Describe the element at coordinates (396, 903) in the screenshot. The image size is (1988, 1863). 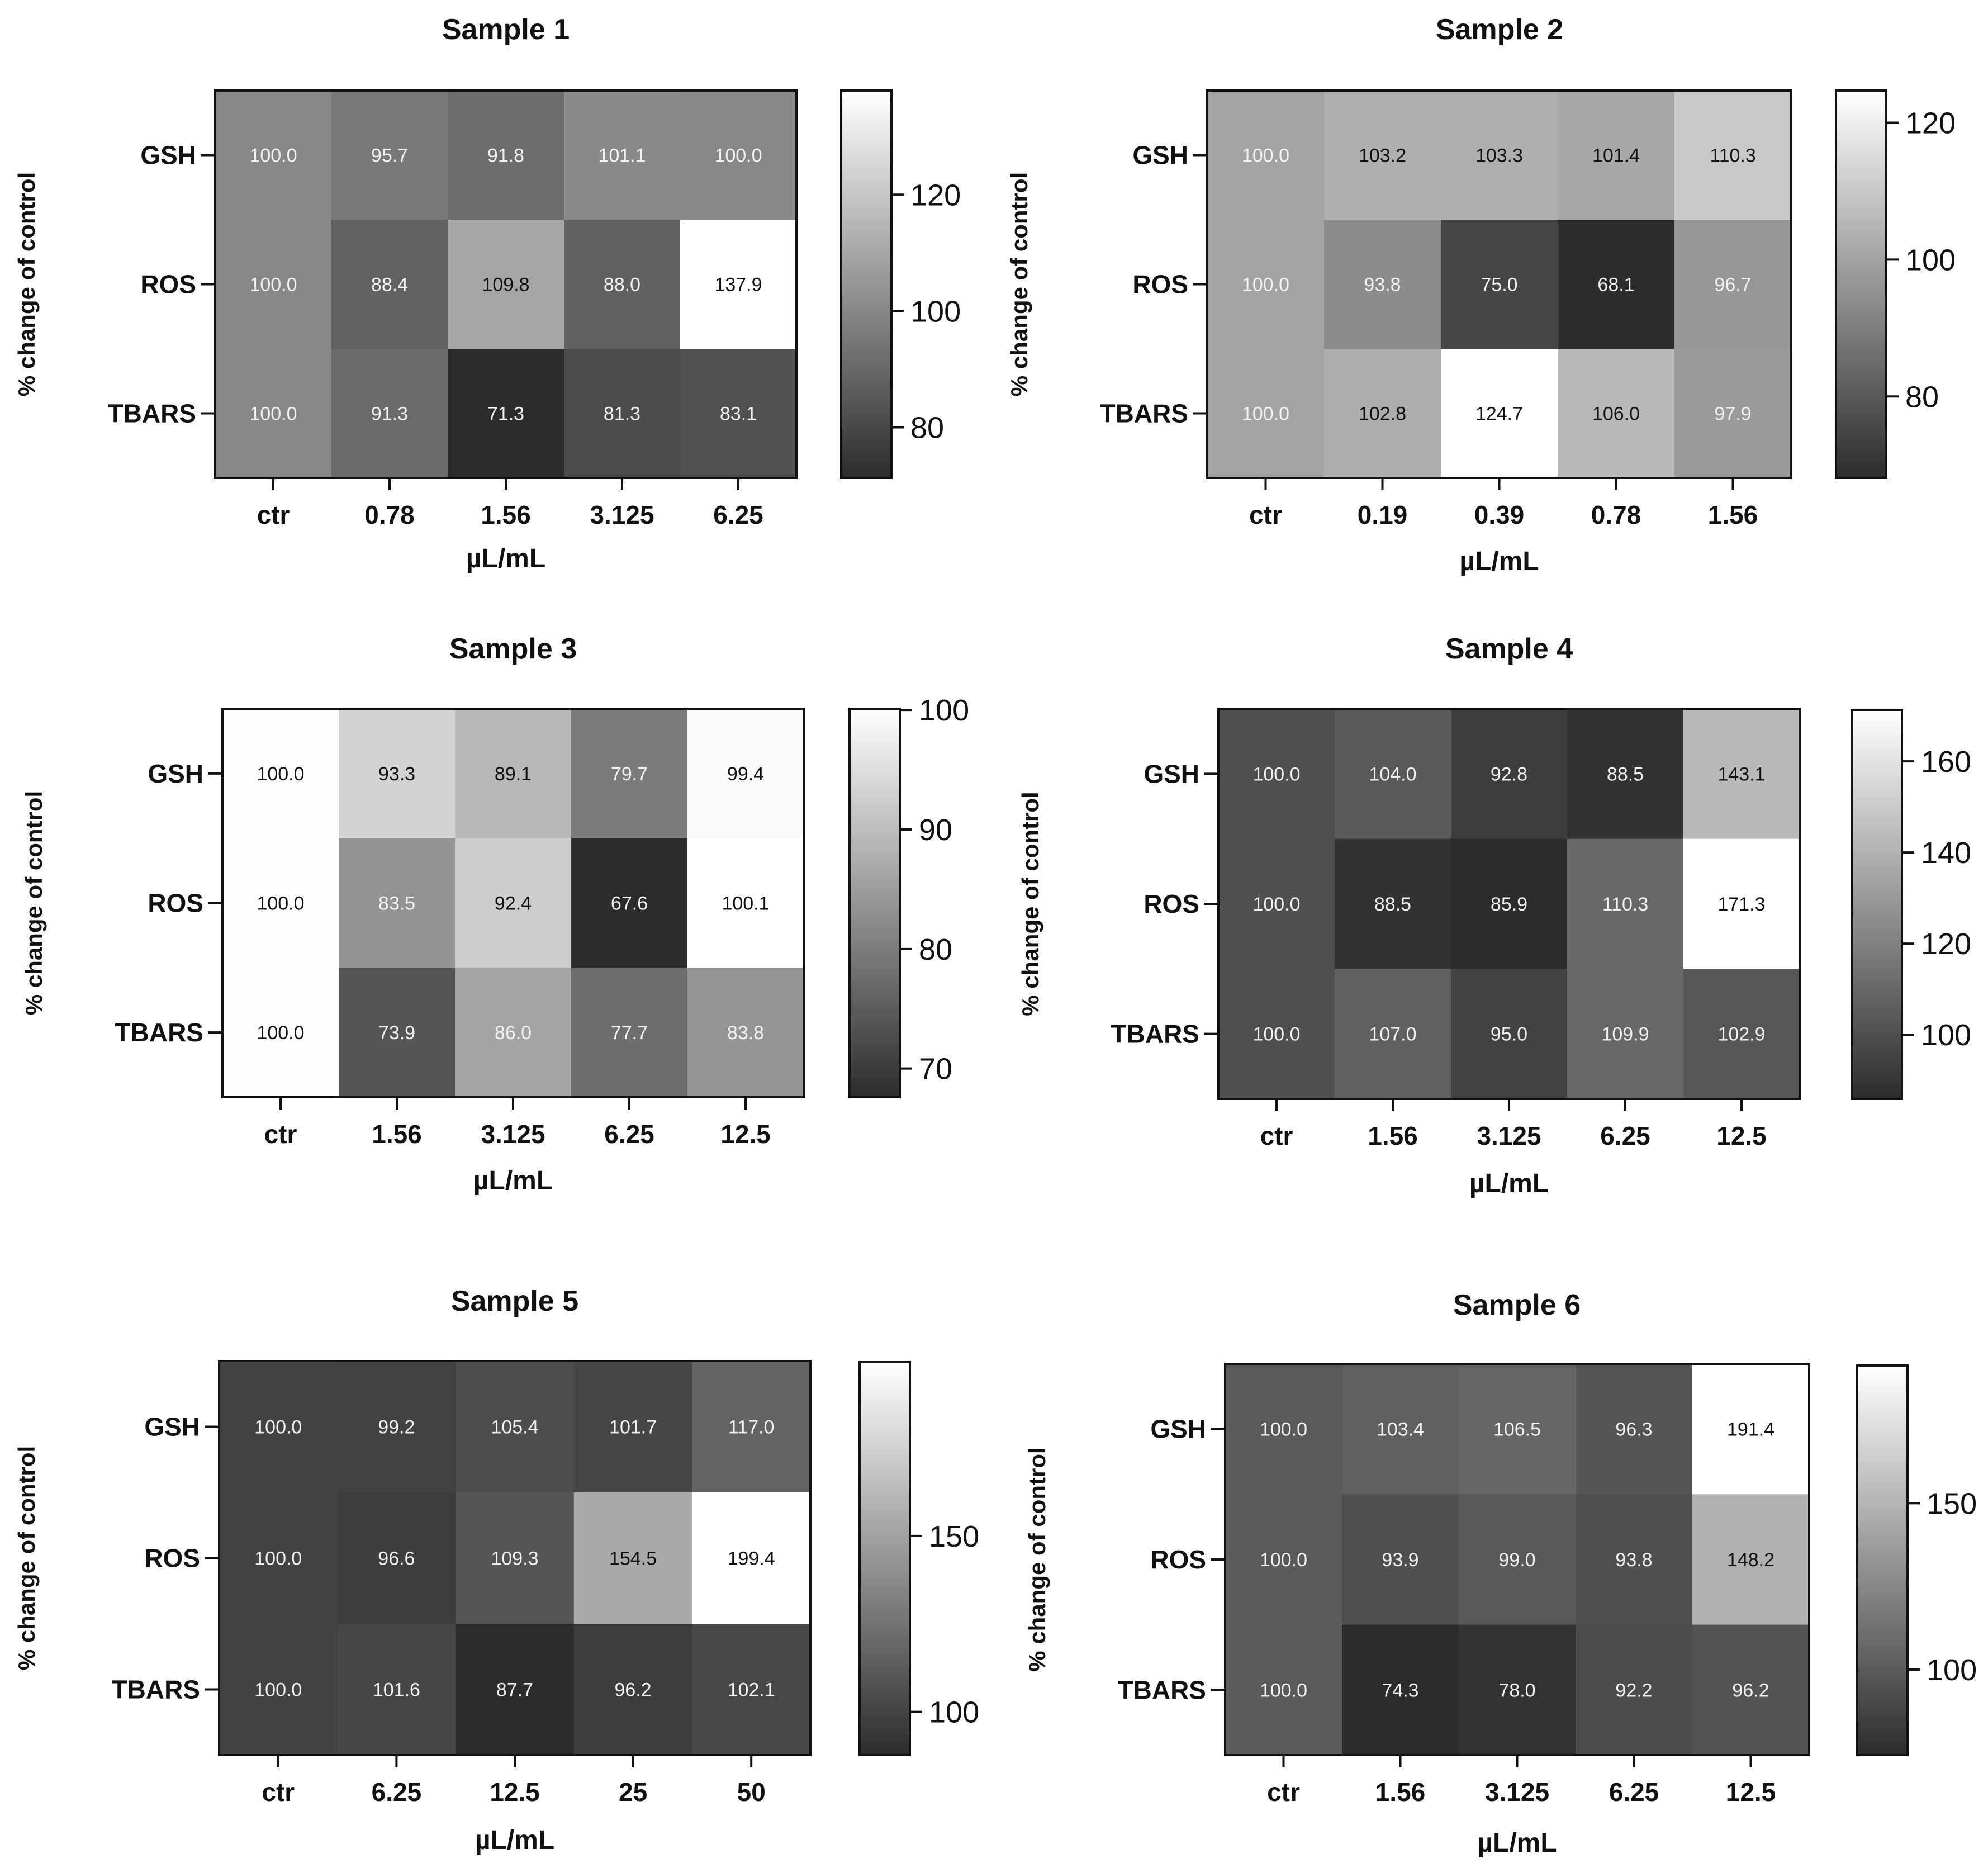
I see `cell-value-label: 83.5` at that location.